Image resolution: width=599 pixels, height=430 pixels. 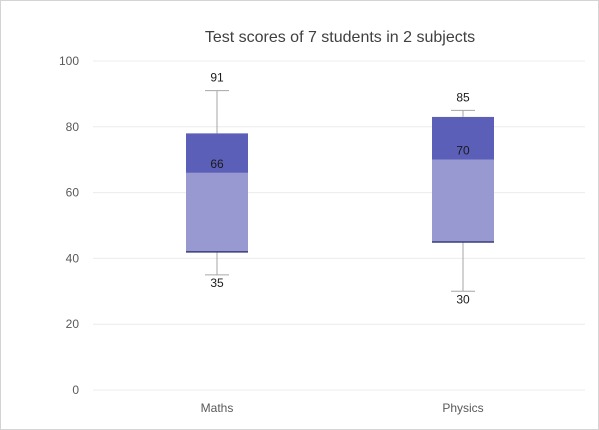 What do you see at coordinates (73, 258) in the screenshot?
I see `y-tick-label-40: 40` at bounding box center [73, 258].